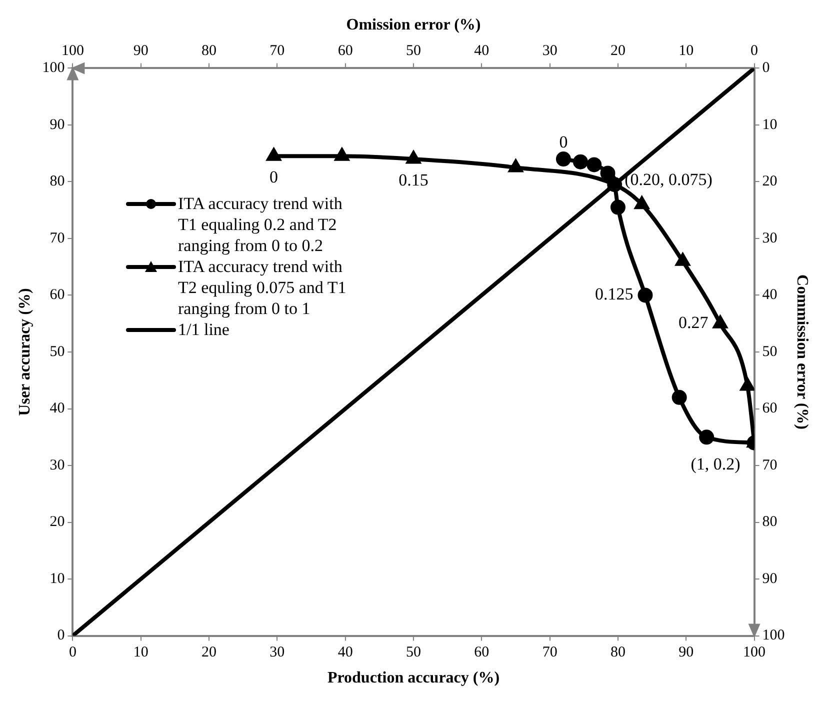 This screenshot has width=827, height=704. I want to click on x2-tick-label: 70, so click(277, 51).